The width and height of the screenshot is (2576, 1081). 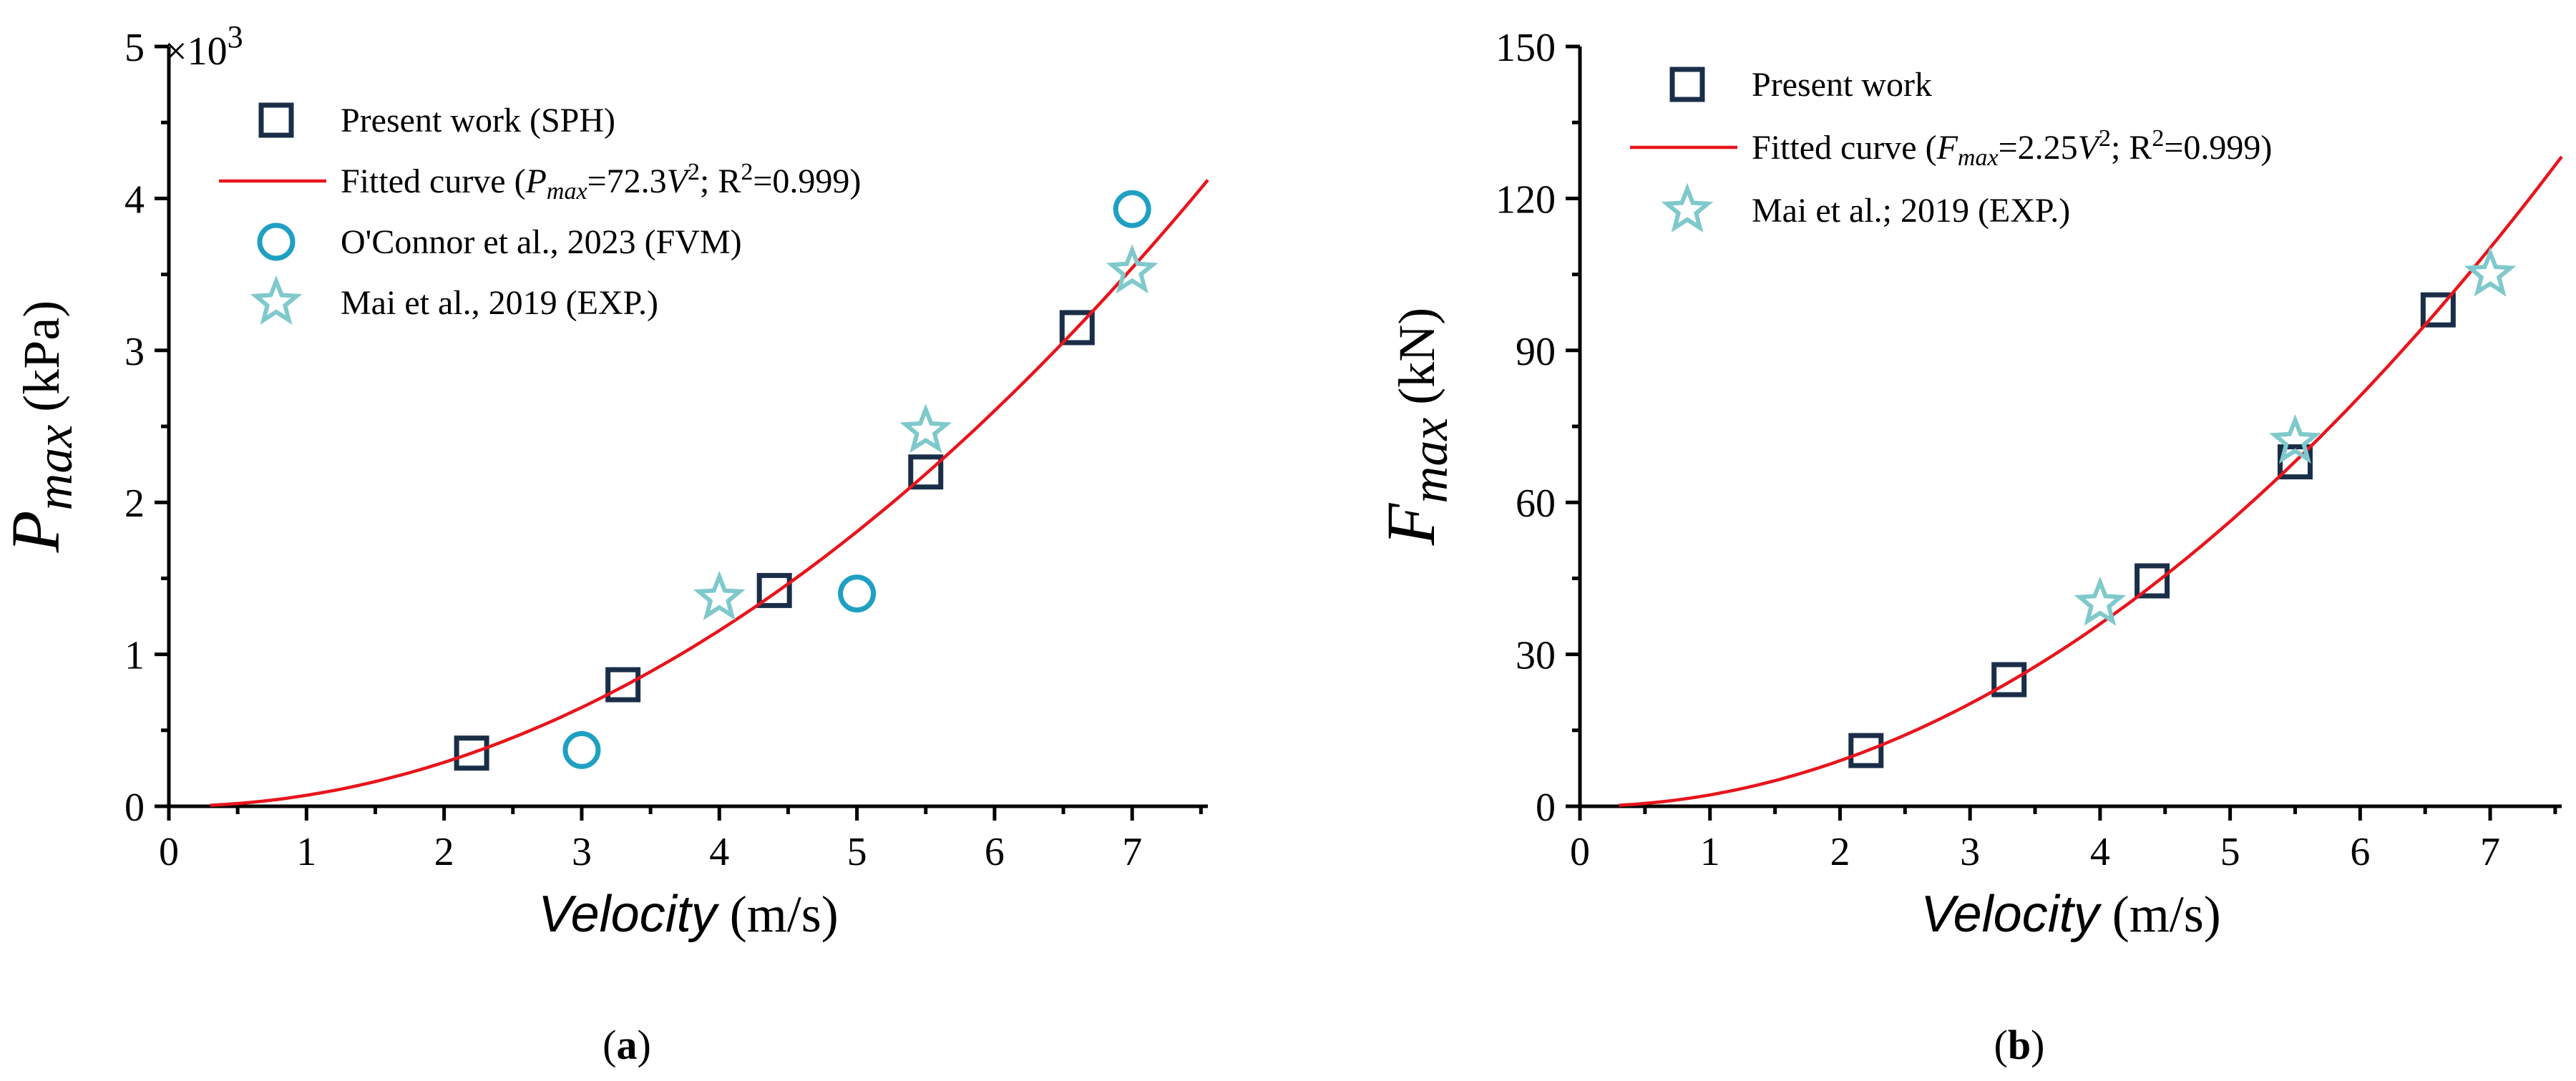 What do you see at coordinates (135, 503) in the screenshot?
I see `y-tick-label: 2` at bounding box center [135, 503].